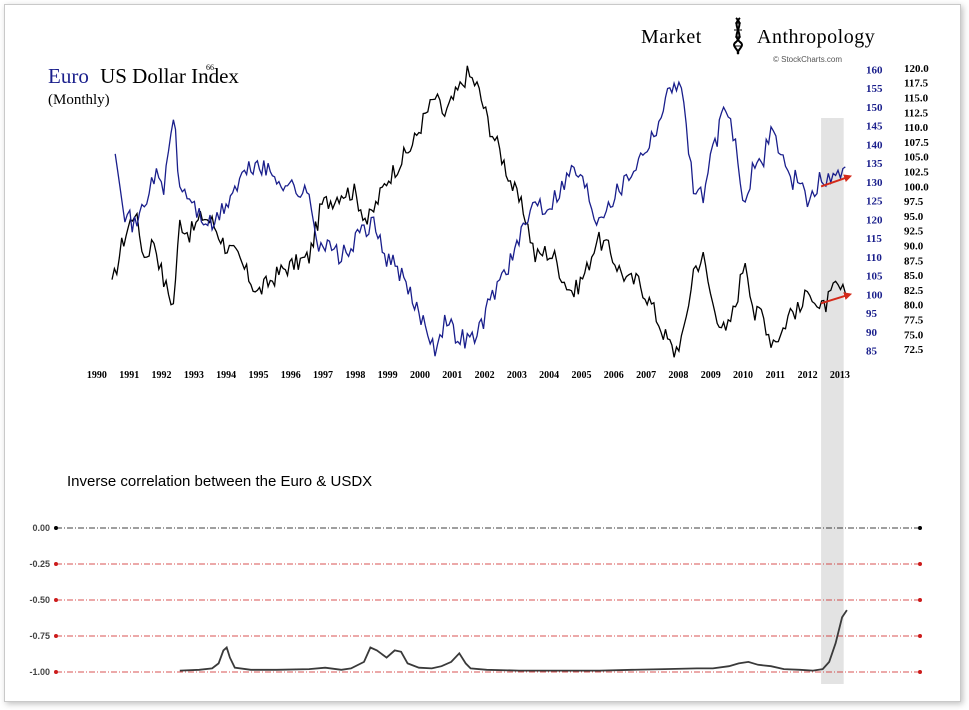 Image resolution: width=969 pixels, height=710 pixels. What do you see at coordinates (914, 276) in the screenshot?
I see `usd-tick-label: 85.0` at bounding box center [914, 276].